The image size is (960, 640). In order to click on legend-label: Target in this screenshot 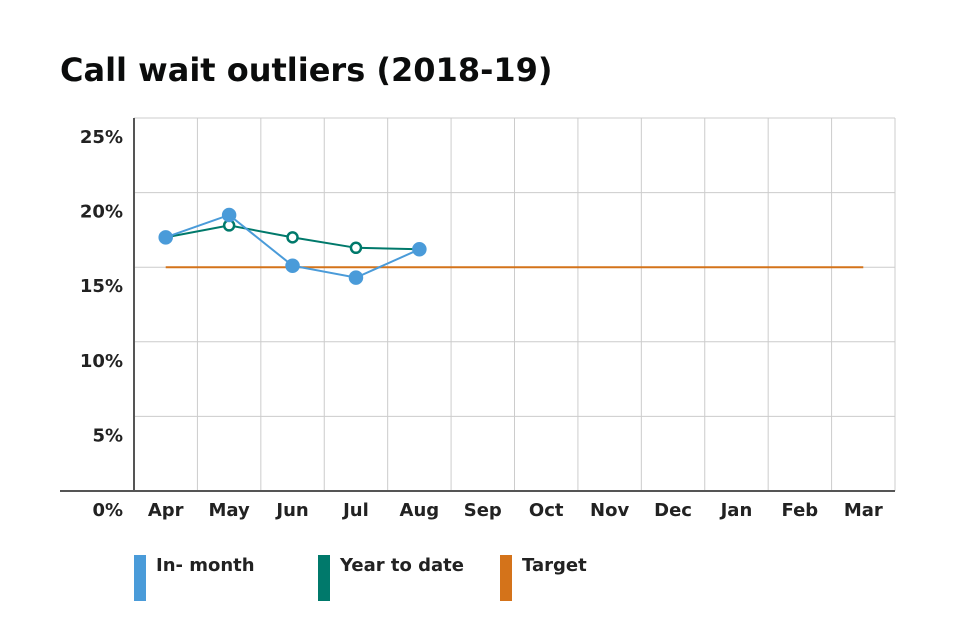, I will do `click(554, 565)`.